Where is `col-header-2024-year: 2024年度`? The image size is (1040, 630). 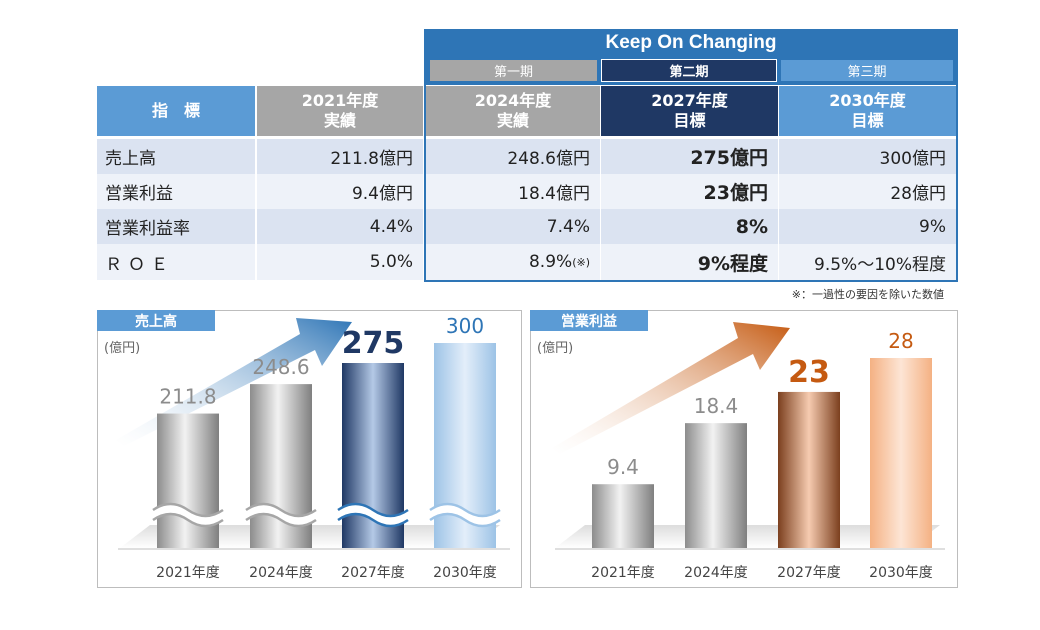 col-header-2024-year: 2024年度 is located at coordinates (513, 100).